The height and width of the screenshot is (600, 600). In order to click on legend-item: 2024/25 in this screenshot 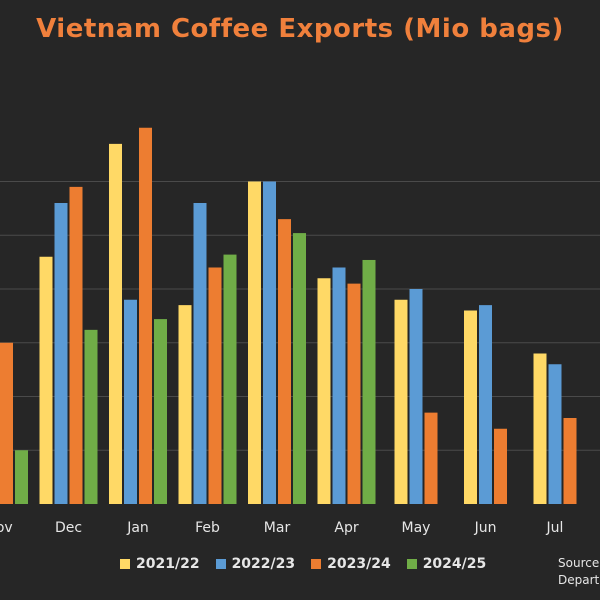, I will do `click(446, 564)`.